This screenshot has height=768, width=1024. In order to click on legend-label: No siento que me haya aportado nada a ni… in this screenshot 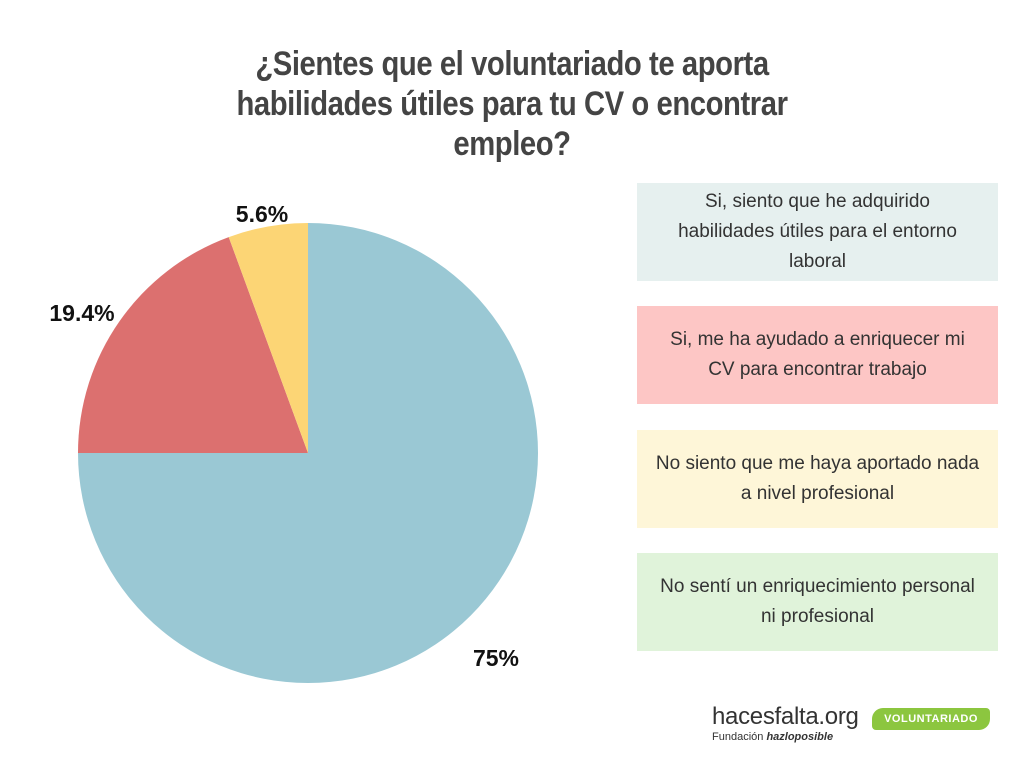, I will do `click(817, 478)`.